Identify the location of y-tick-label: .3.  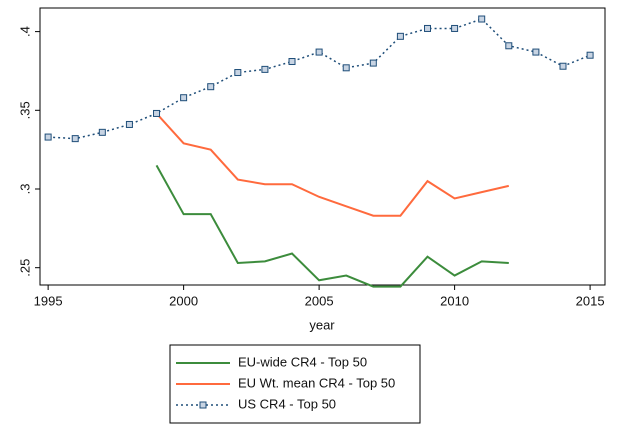
(24, 189).